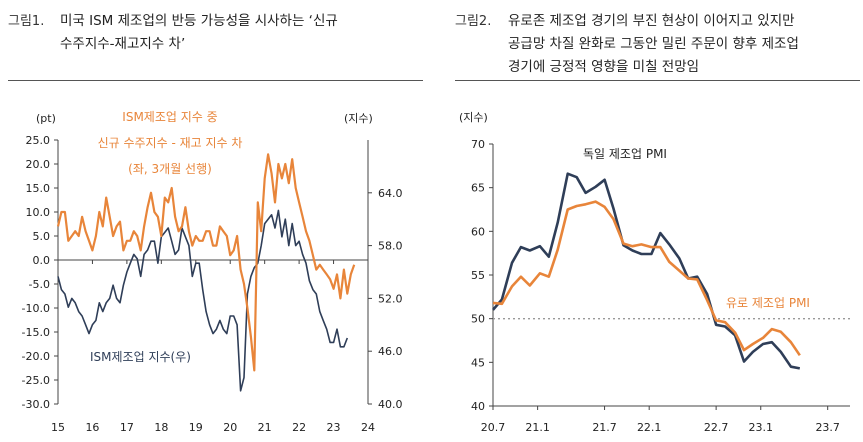 The image size is (863, 442). I want to click on x-tick-label: 17, so click(127, 427).